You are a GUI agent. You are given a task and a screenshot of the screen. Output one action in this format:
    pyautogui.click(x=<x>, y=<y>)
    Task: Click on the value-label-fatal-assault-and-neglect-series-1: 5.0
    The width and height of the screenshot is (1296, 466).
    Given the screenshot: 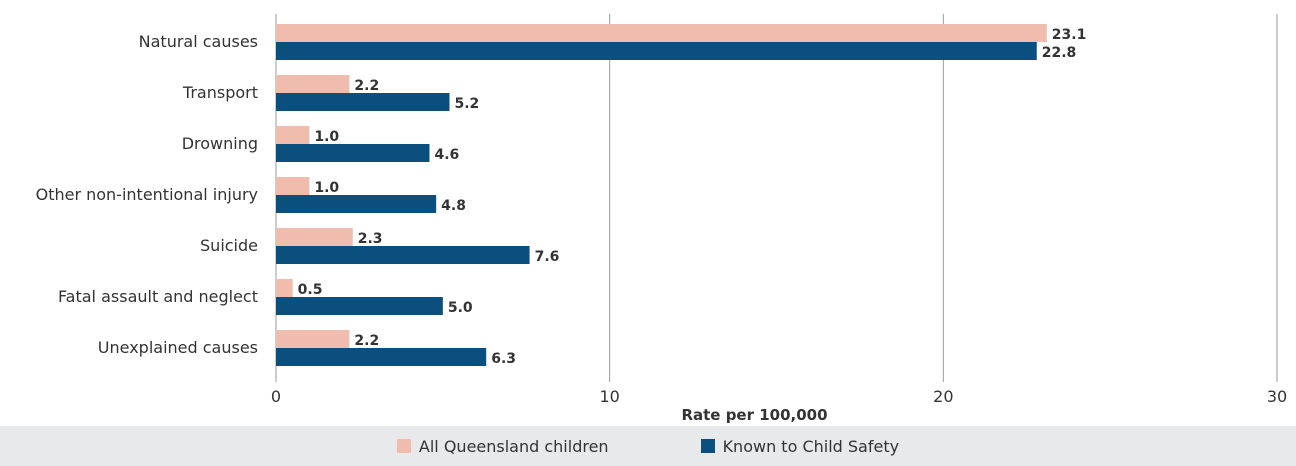 What is the action you would take?
    pyautogui.click(x=460, y=308)
    